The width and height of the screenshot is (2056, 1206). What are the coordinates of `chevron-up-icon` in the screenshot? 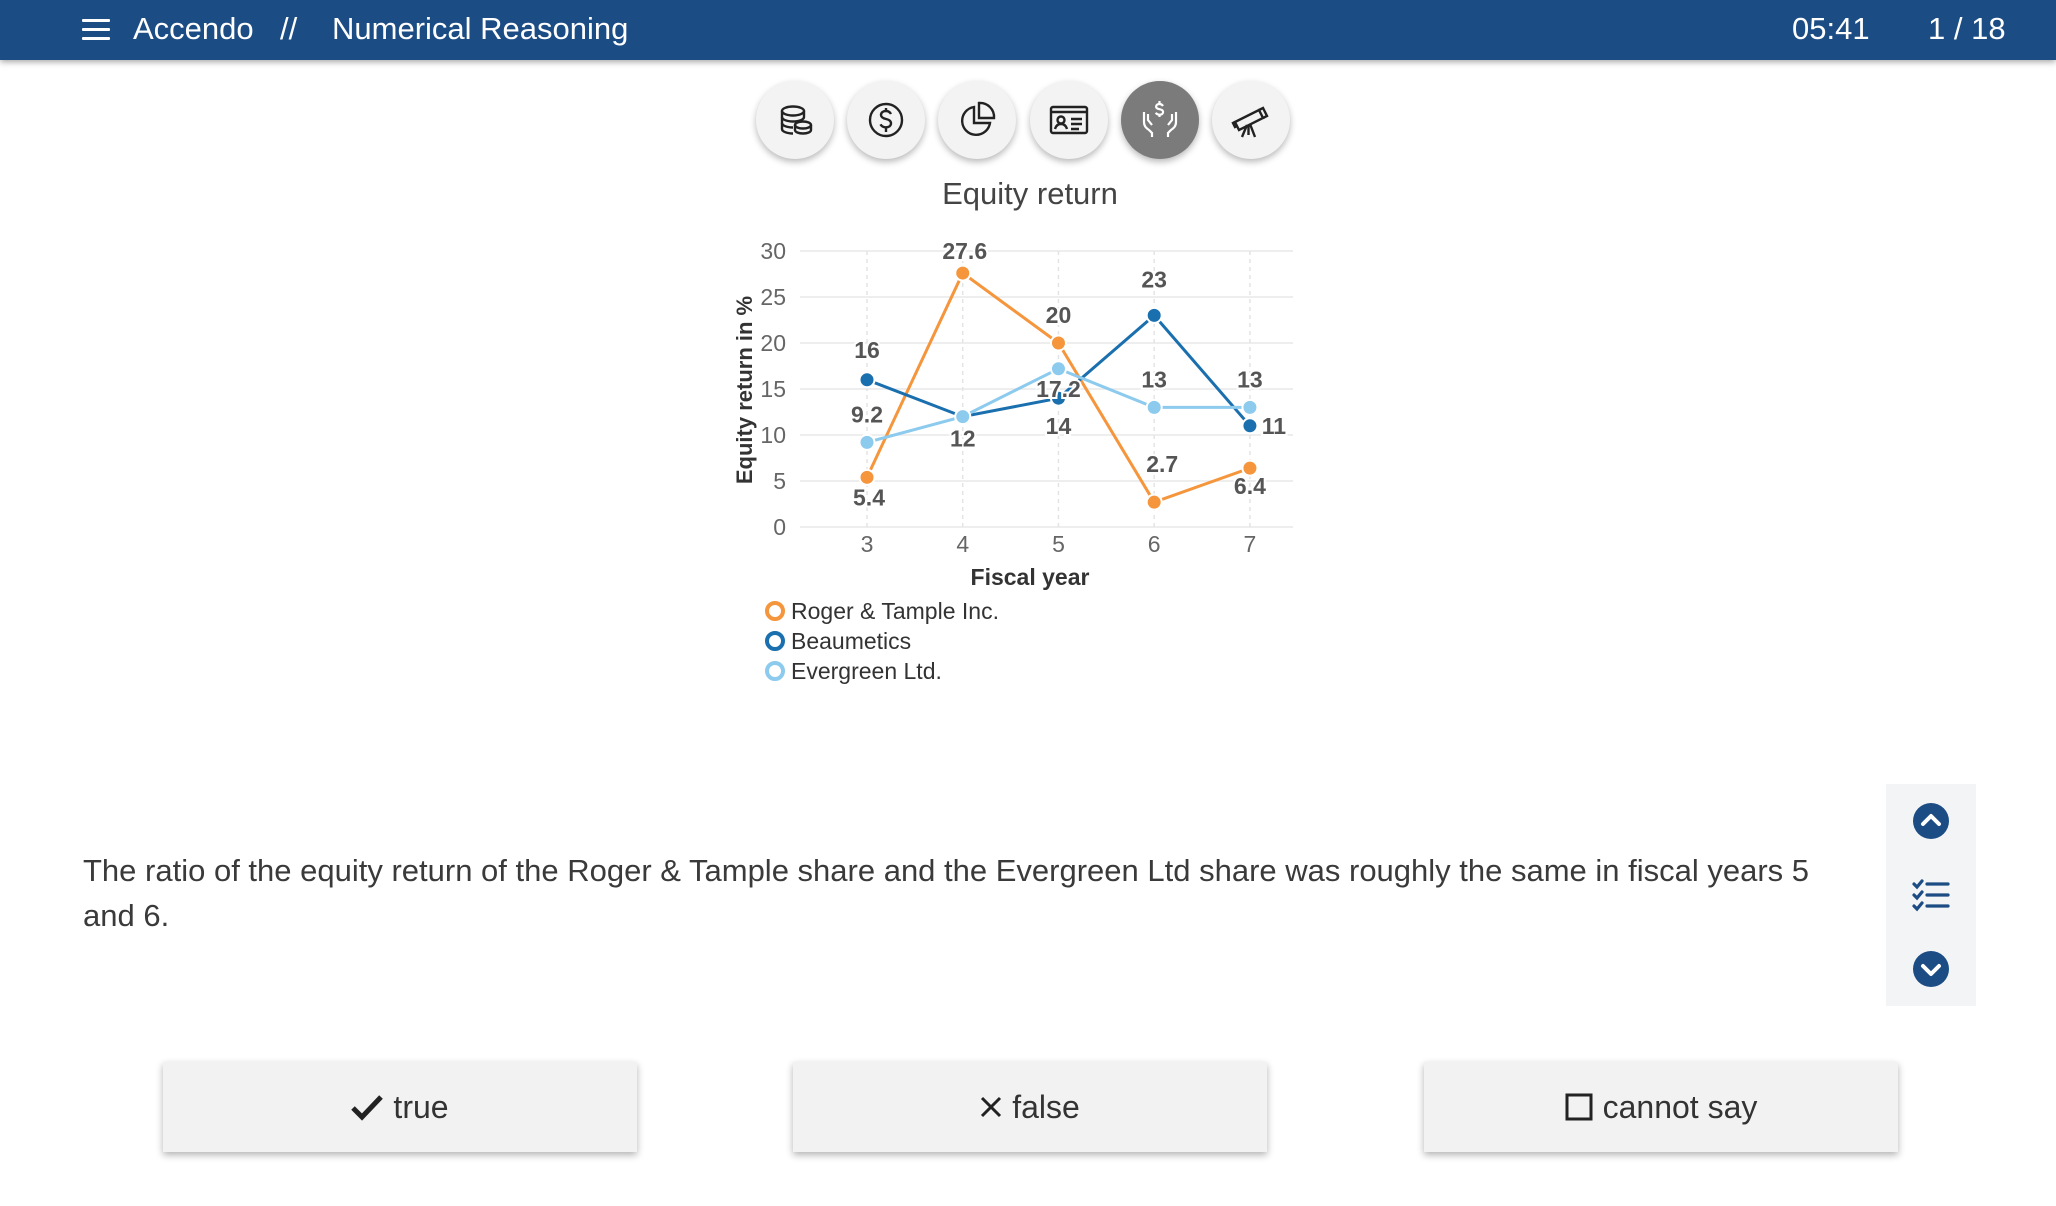 It's located at (1931, 821).